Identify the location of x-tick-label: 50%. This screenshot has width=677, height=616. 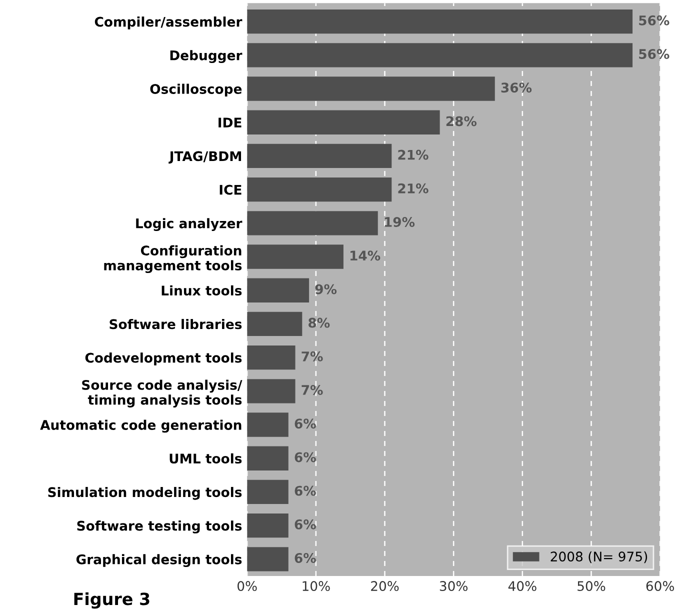
(592, 586).